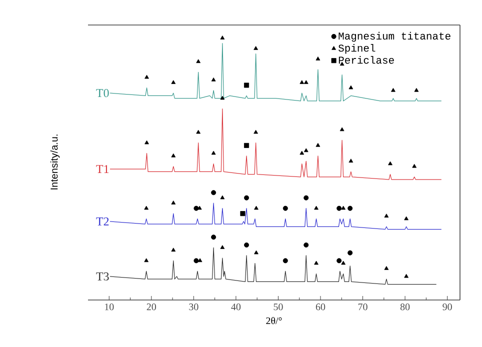 This screenshot has height=347, width=482. I want to click on series-label: T3, so click(102, 276).